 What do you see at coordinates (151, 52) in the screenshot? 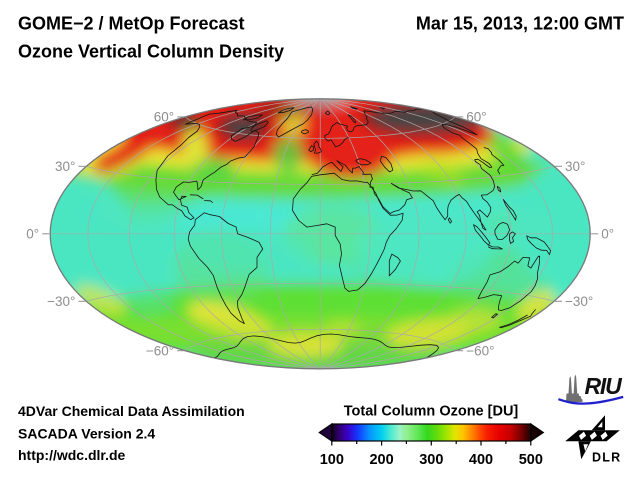
I see `svg-text: Ozone Vertical Column Density` at bounding box center [151, 52].